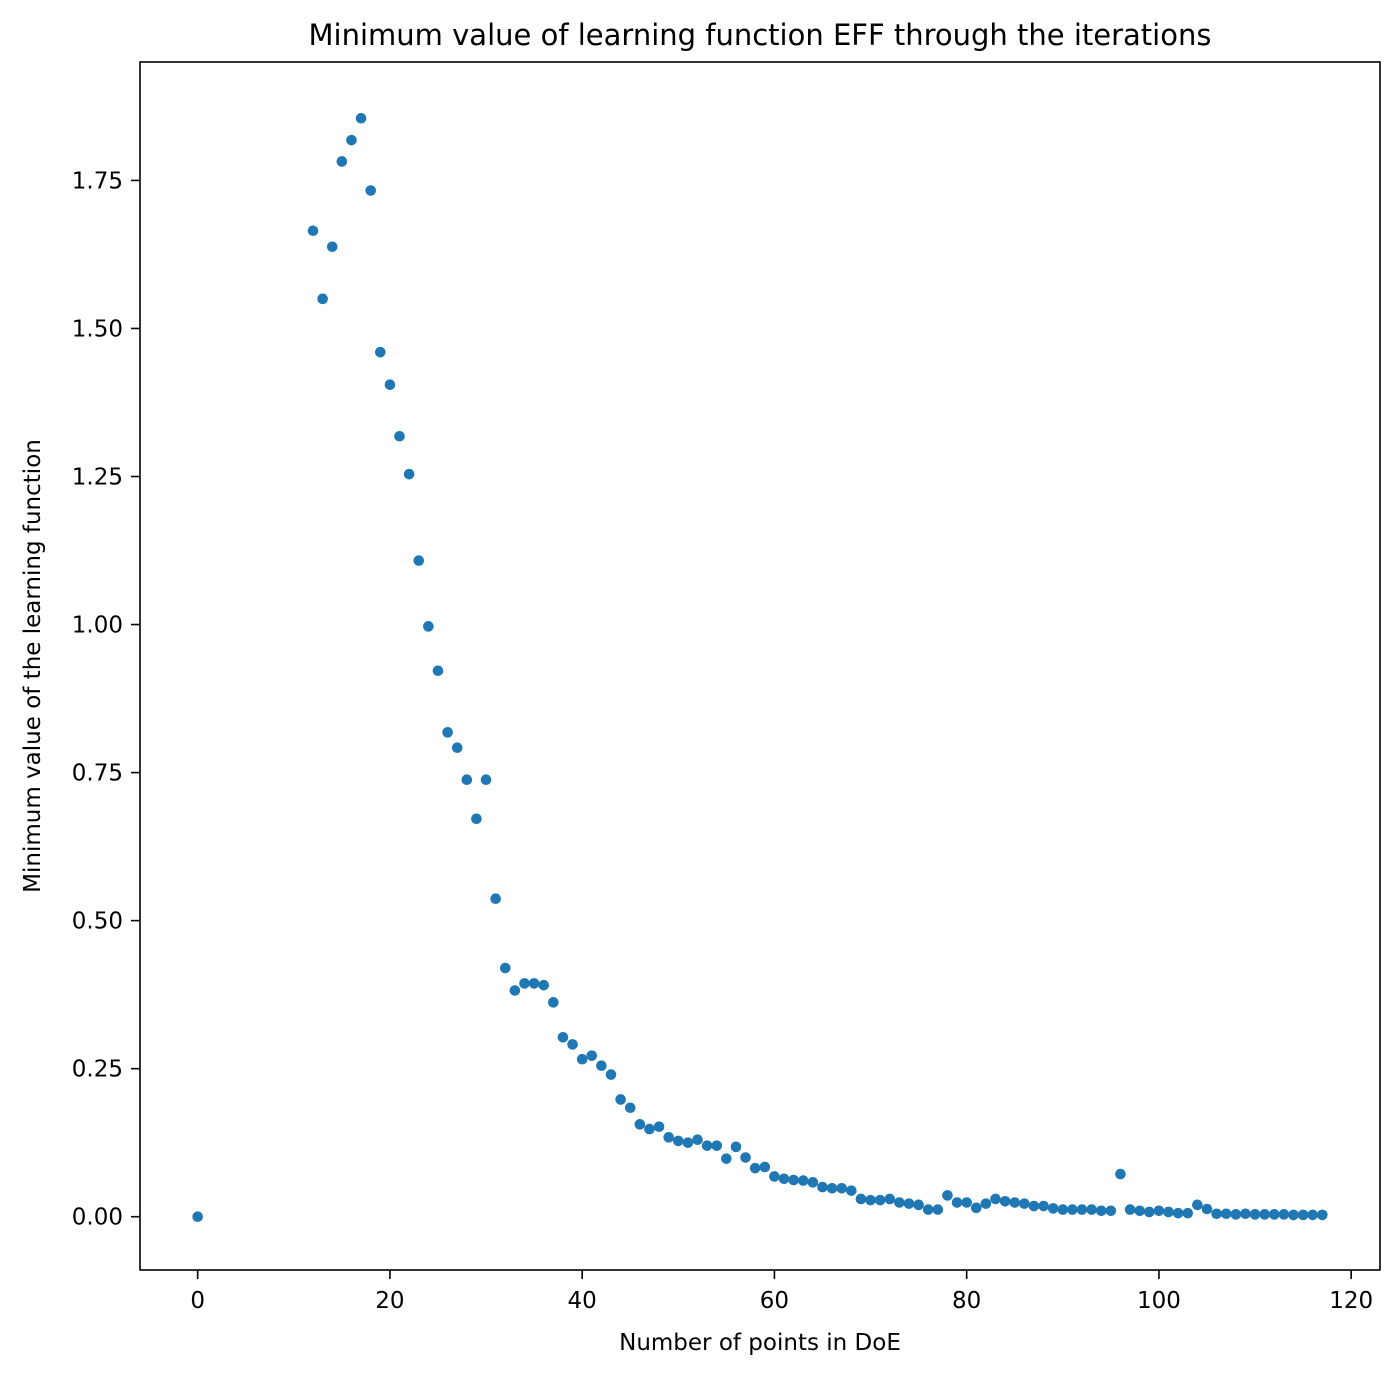  I want to click on y-tick-label: 0.50, so click(97, 922).